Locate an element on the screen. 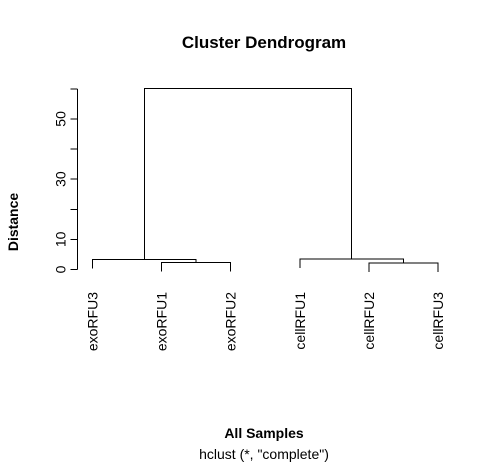 The height and width of the screenshot is (465, 491). y-axis: 0 10 30 50 is located at coordinates (65, 180).